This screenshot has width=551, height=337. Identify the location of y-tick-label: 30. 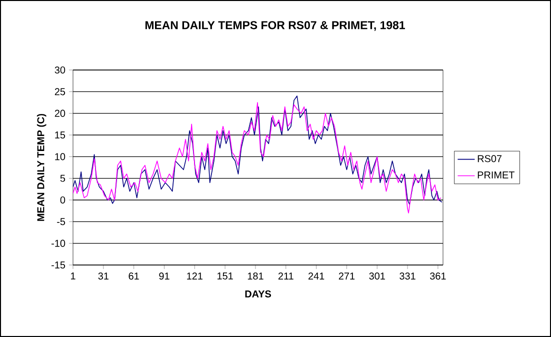
(60, 70).